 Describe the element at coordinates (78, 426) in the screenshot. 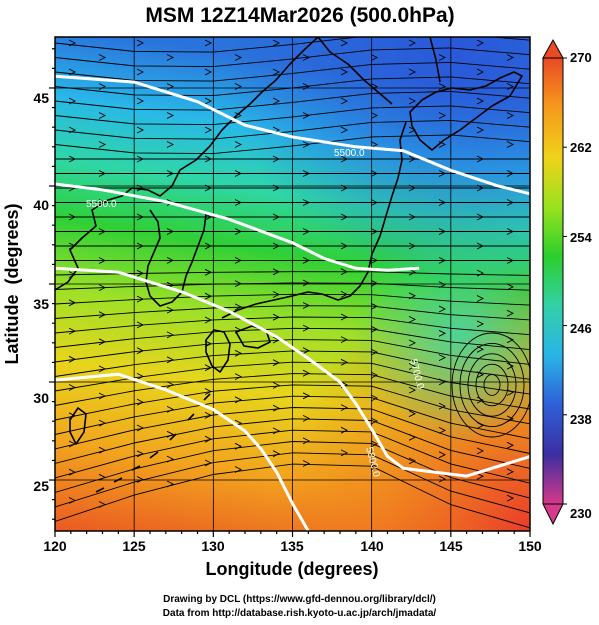

I see `coastline-taiwan` at that location.